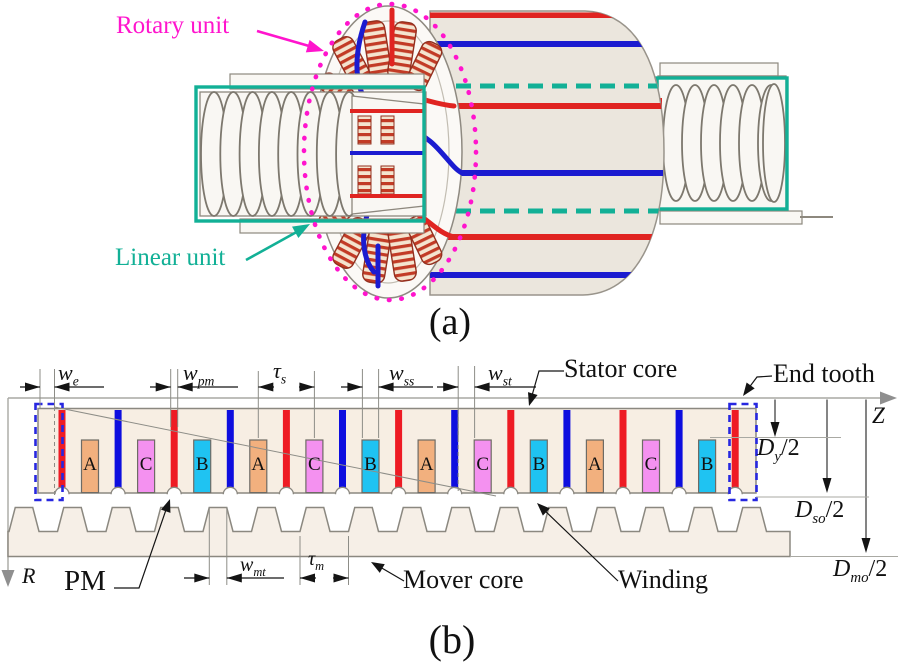 The height and width of the screenshot is (671, 900). I want to click on caption-b: (b), so click(452, 639).